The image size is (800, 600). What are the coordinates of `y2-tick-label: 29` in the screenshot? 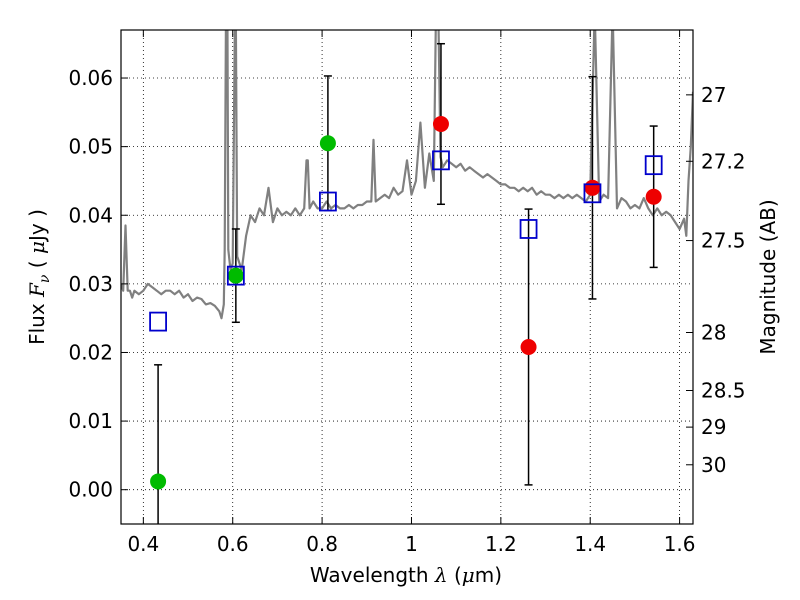 It's located at (713, 427).